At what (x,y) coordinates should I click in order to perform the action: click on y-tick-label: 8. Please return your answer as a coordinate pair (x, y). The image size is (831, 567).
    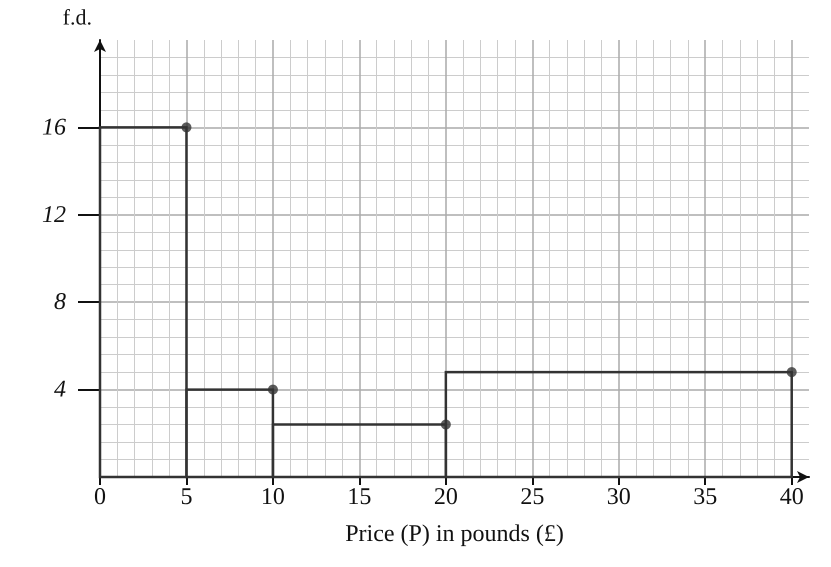
    Looking at the image, I should click on (60, 302).